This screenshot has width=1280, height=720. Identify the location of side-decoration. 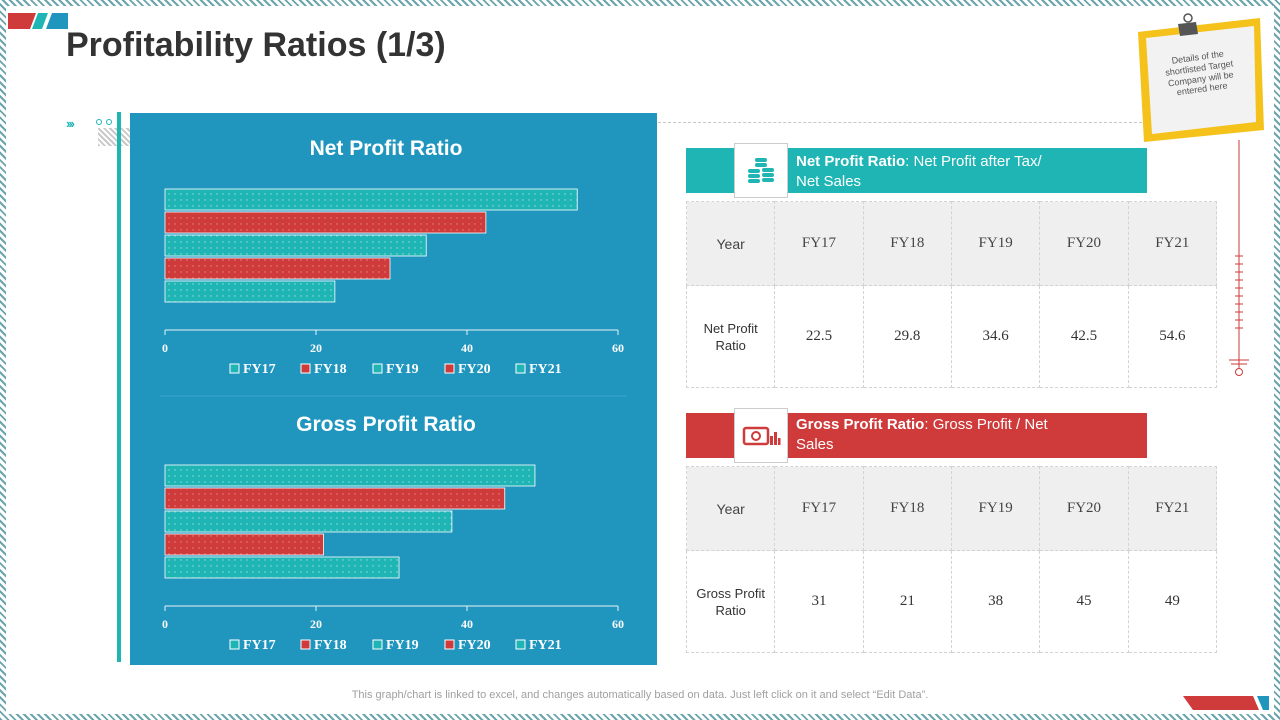
(1239, 258).